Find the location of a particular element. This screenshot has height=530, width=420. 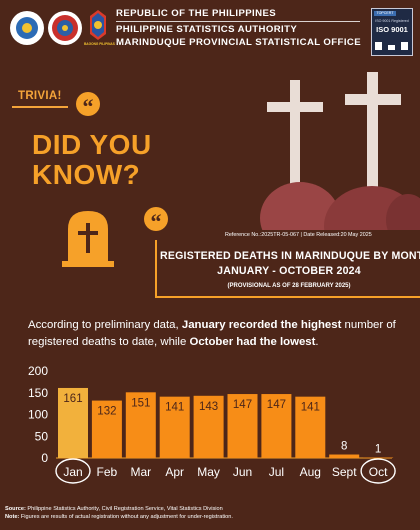

graves-illustration is located at coordinates (340, 151).